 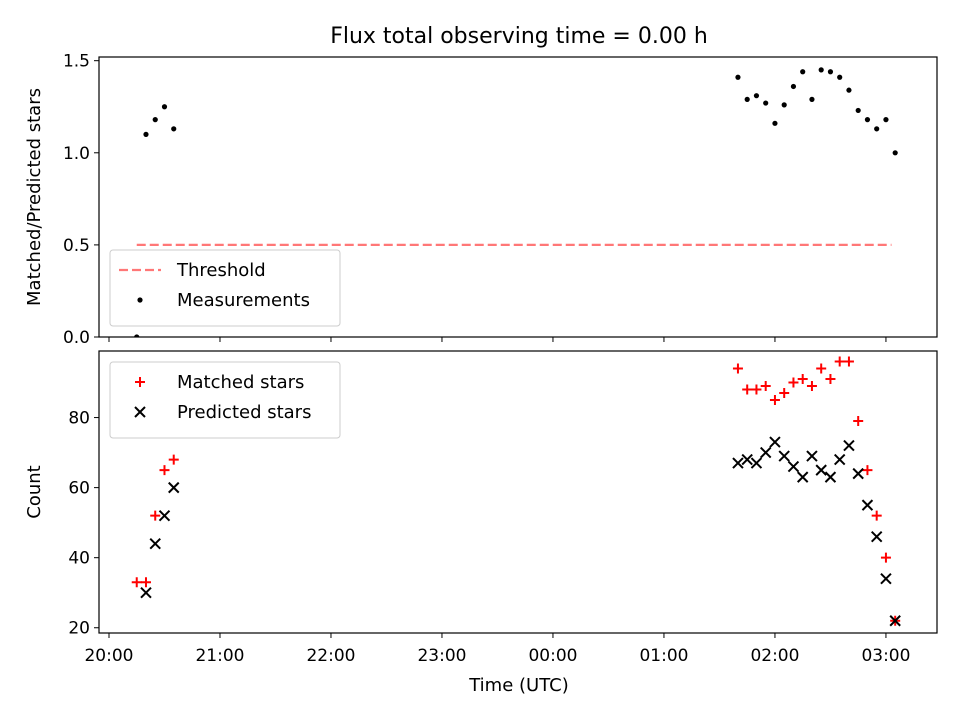 I want to click on y-tick-label: 1.0, so click(x=76, y=154).